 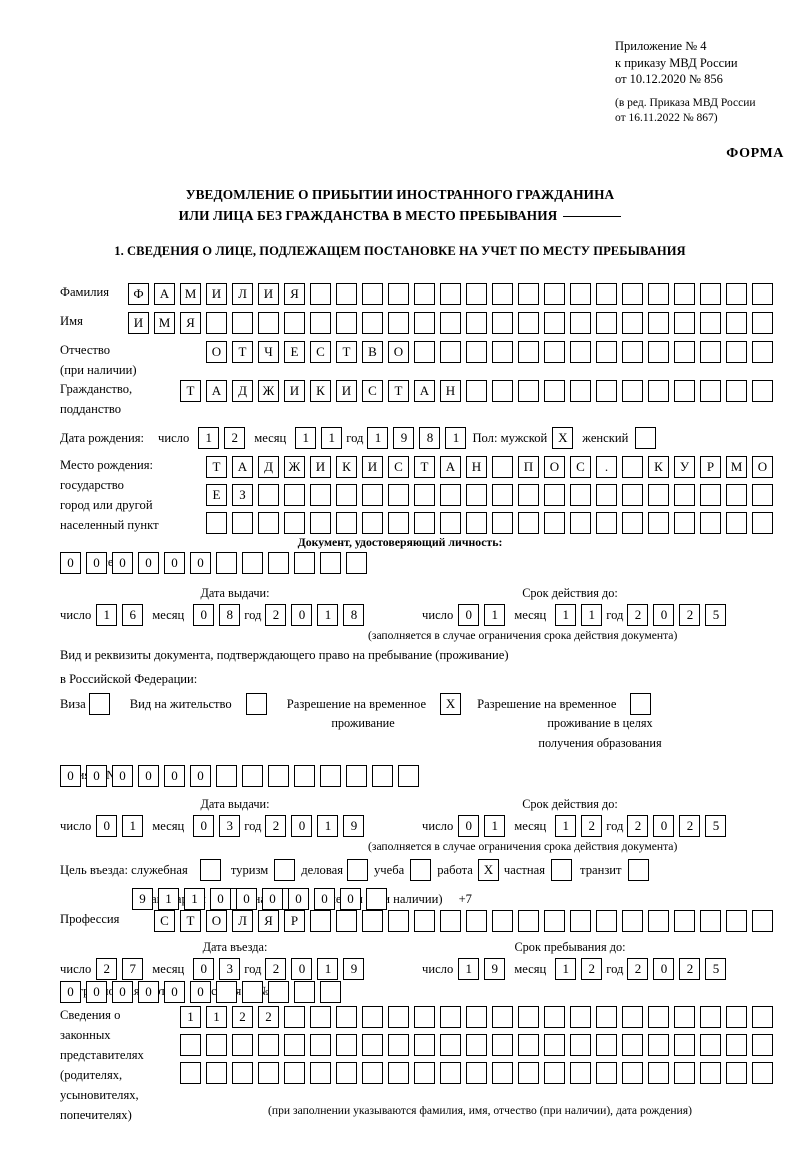 What do you see at coordinates (168, 899) in the screenshot?
I see `phone-cell-2: 1` at bounding box center [168, 899].